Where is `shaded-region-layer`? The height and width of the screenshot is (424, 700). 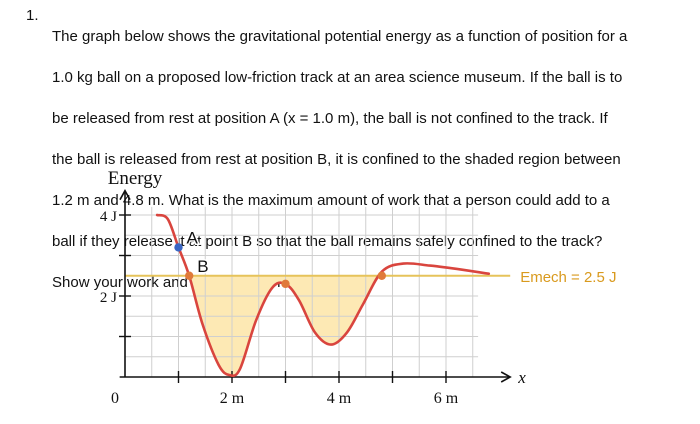
shaded-region-layer is located at coordinates (285, 323).